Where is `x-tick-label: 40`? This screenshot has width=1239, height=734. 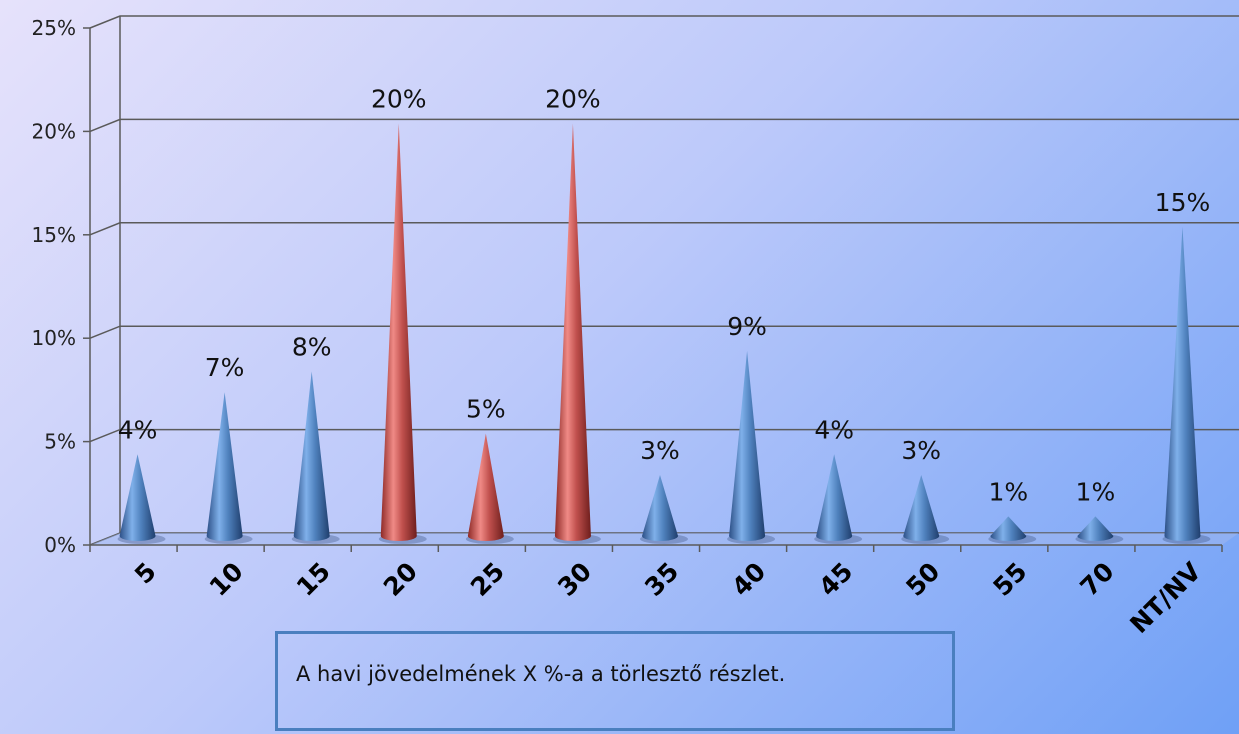
x-tick-label: 40 is located at coordinates (748, 579).